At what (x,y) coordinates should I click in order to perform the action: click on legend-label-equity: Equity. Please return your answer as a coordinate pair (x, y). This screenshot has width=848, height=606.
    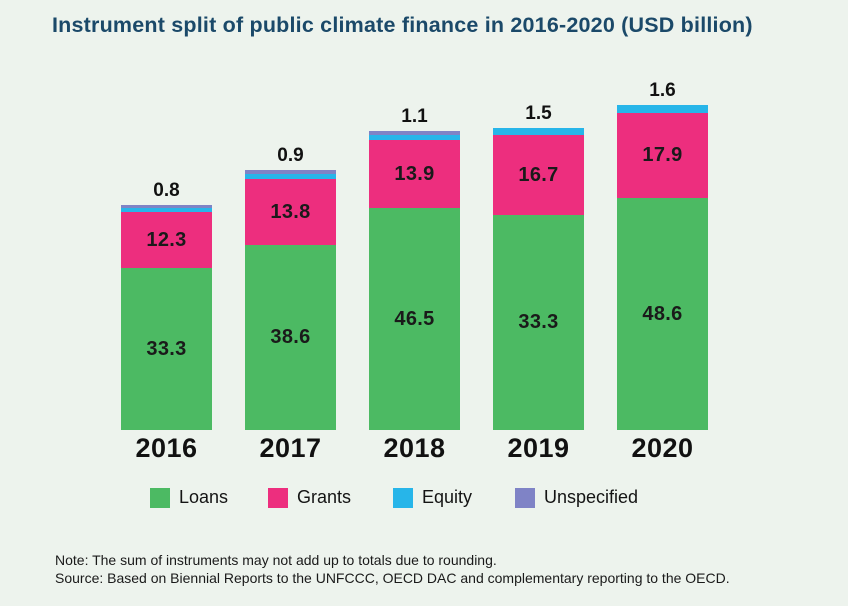
    Looking at the image, I should click on (447, 497).